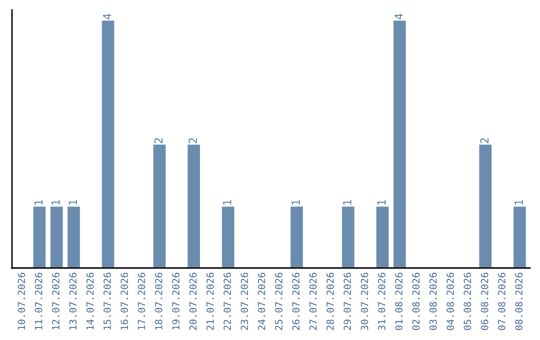 The height and width of the screenshot is (340, 540). Describe the element at coordinates (176, 301) in the screenshot. I see `x-tick-label: 19.07.2026` at that location.